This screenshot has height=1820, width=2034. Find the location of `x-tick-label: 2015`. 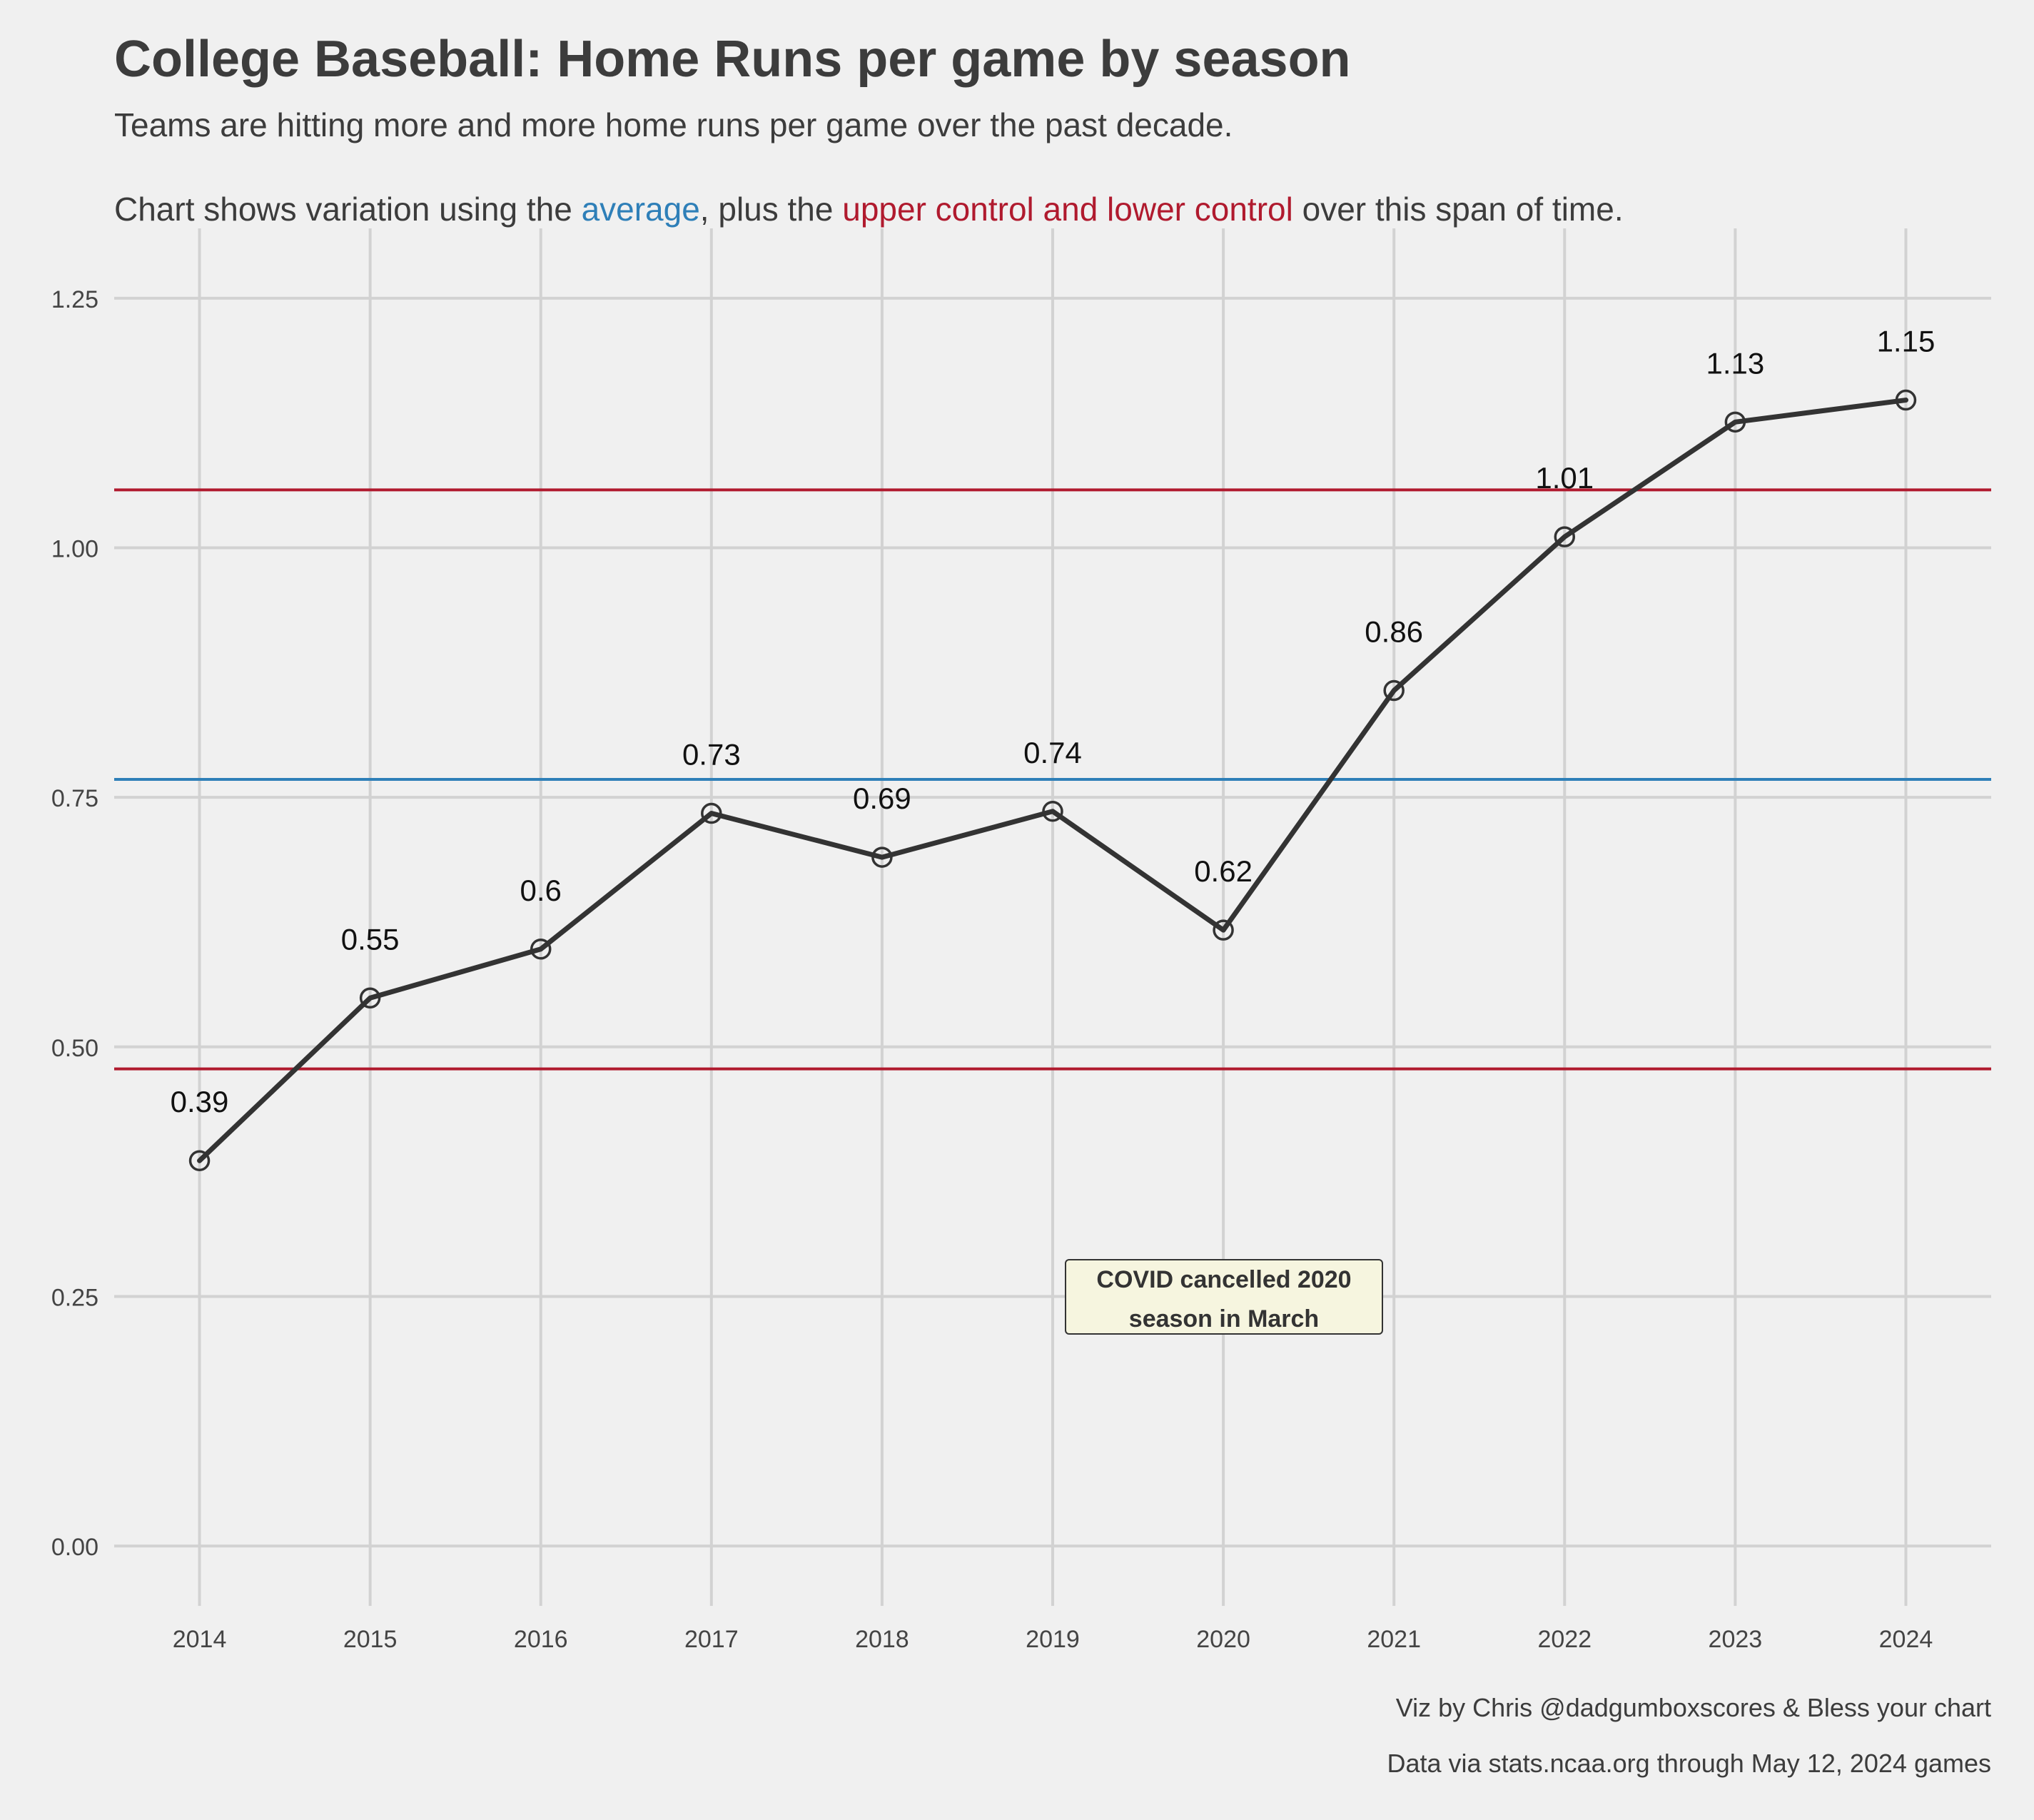

x-tick-label: 2015 is located at coordinates (371, 1639).